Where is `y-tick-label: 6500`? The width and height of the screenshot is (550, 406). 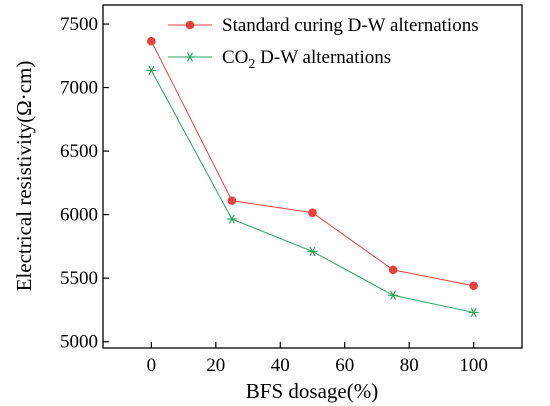 y-tick-label: 6500 is located at coordinates (79, 151).